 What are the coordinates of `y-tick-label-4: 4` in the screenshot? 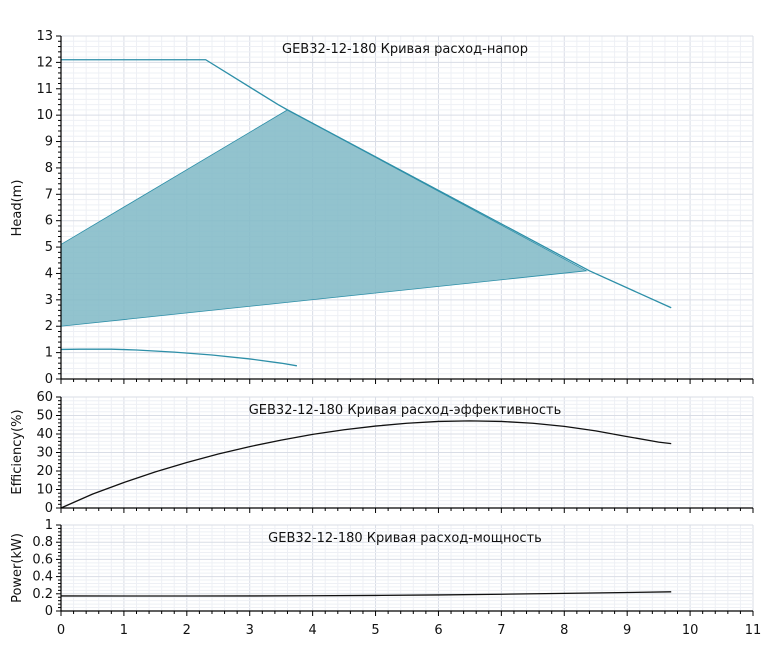 It's located at (49, 273).